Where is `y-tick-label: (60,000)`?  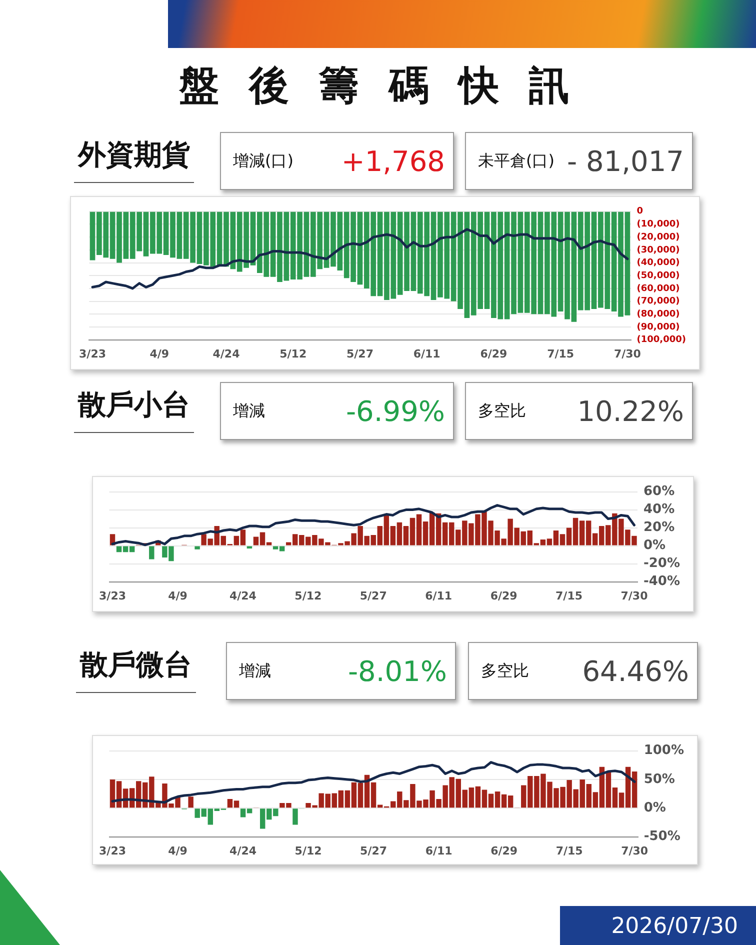 y-tick-label: (60,000) is located at coordinates (658, 289).